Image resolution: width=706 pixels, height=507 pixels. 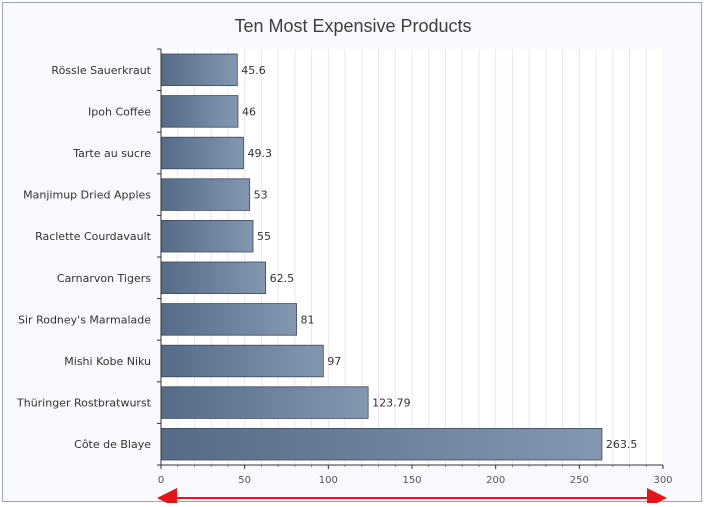 I want to click on category-label: Thüringer Rostbratwurst, so click(x=84, y=403).